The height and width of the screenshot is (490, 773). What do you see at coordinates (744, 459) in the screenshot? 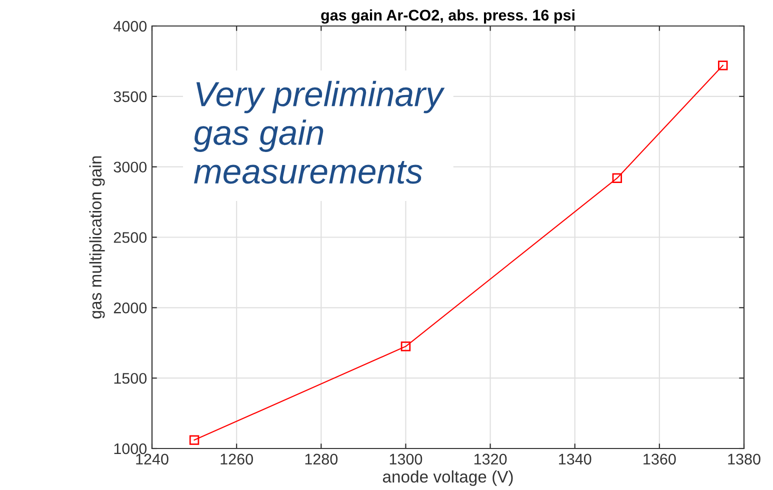
I see `x-tick-label: 1380` at bounding box center [744, 459].